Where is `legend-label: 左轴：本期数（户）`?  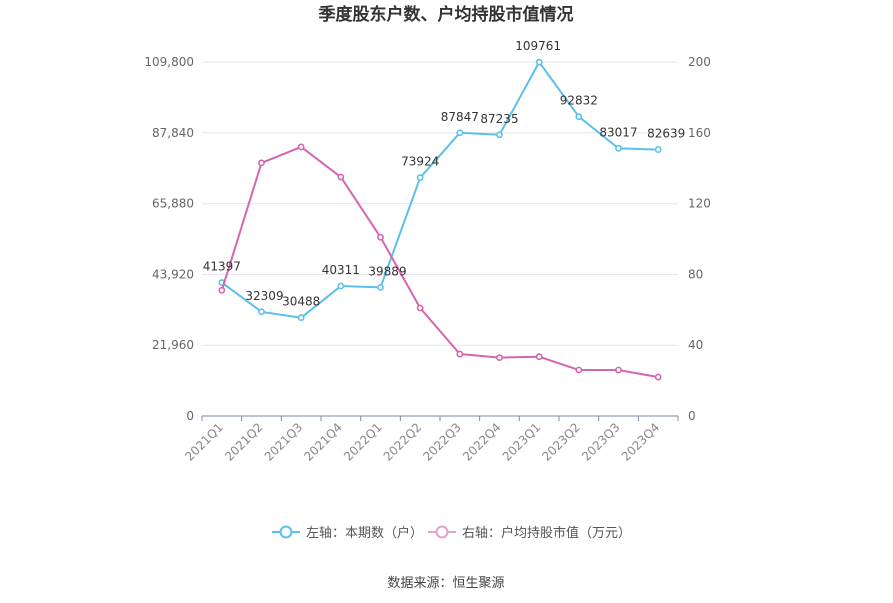
legend-label: 左轴：本期数（户） is located at coordinates (364, 533).